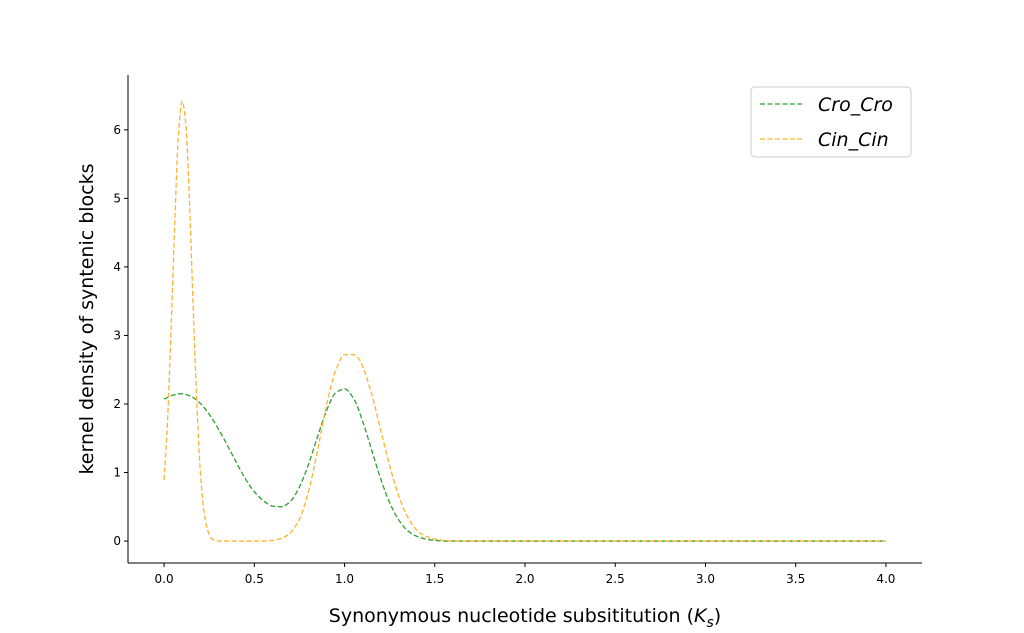 The height and width of the screenshot is (633, 1024). Describe the element at coordinates (853, 140) in the screenshot. I see `legend-label-cin-cin: Cin_Cin` at that location.